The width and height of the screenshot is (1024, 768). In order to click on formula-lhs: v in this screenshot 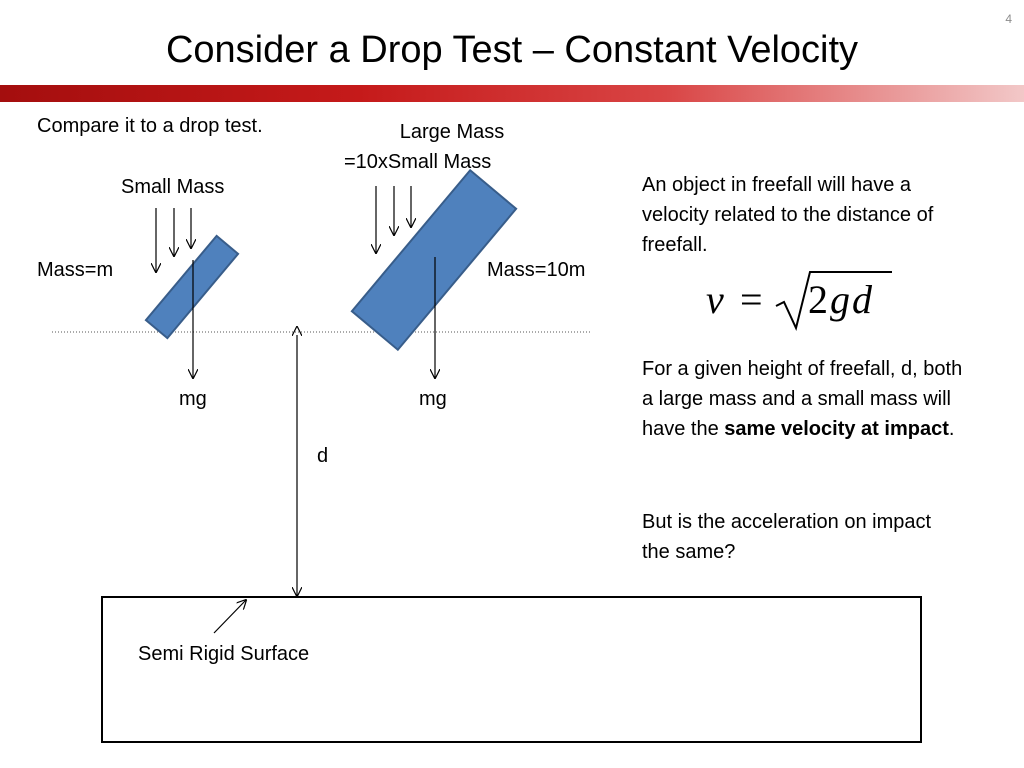, I will do `click(715, 299)`.